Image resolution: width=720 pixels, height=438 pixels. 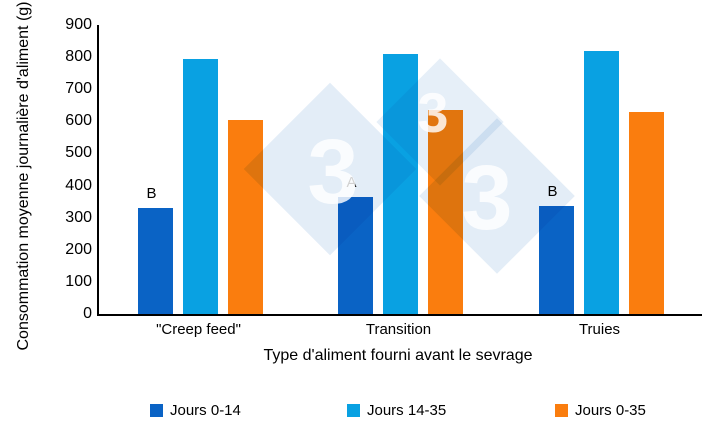 I want to click on legend-item: Jours 14-35, so click(x=396, y=411).